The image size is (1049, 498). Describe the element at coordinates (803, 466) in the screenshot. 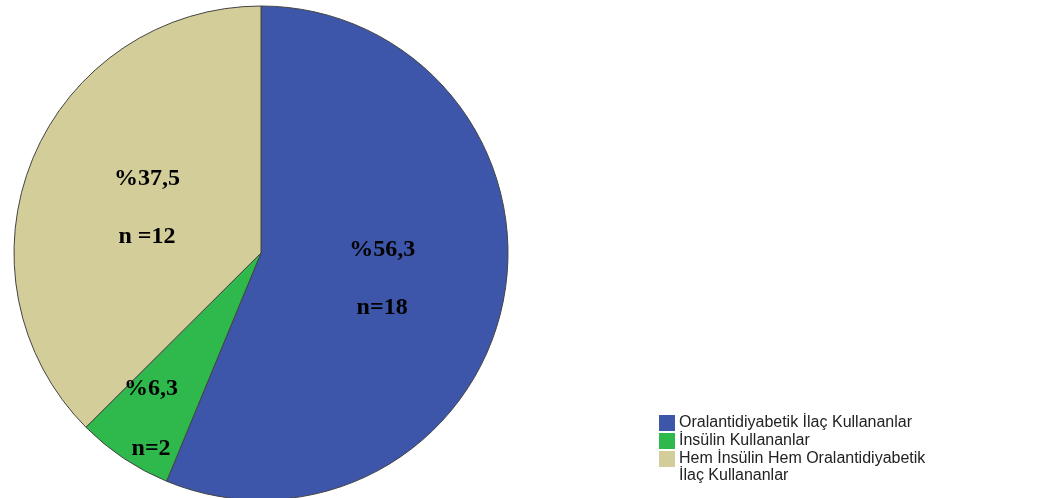

I see `legend-label: Hem İnsülin Hem Oralantidiyabetik İlaç Kullananlar` at that location.